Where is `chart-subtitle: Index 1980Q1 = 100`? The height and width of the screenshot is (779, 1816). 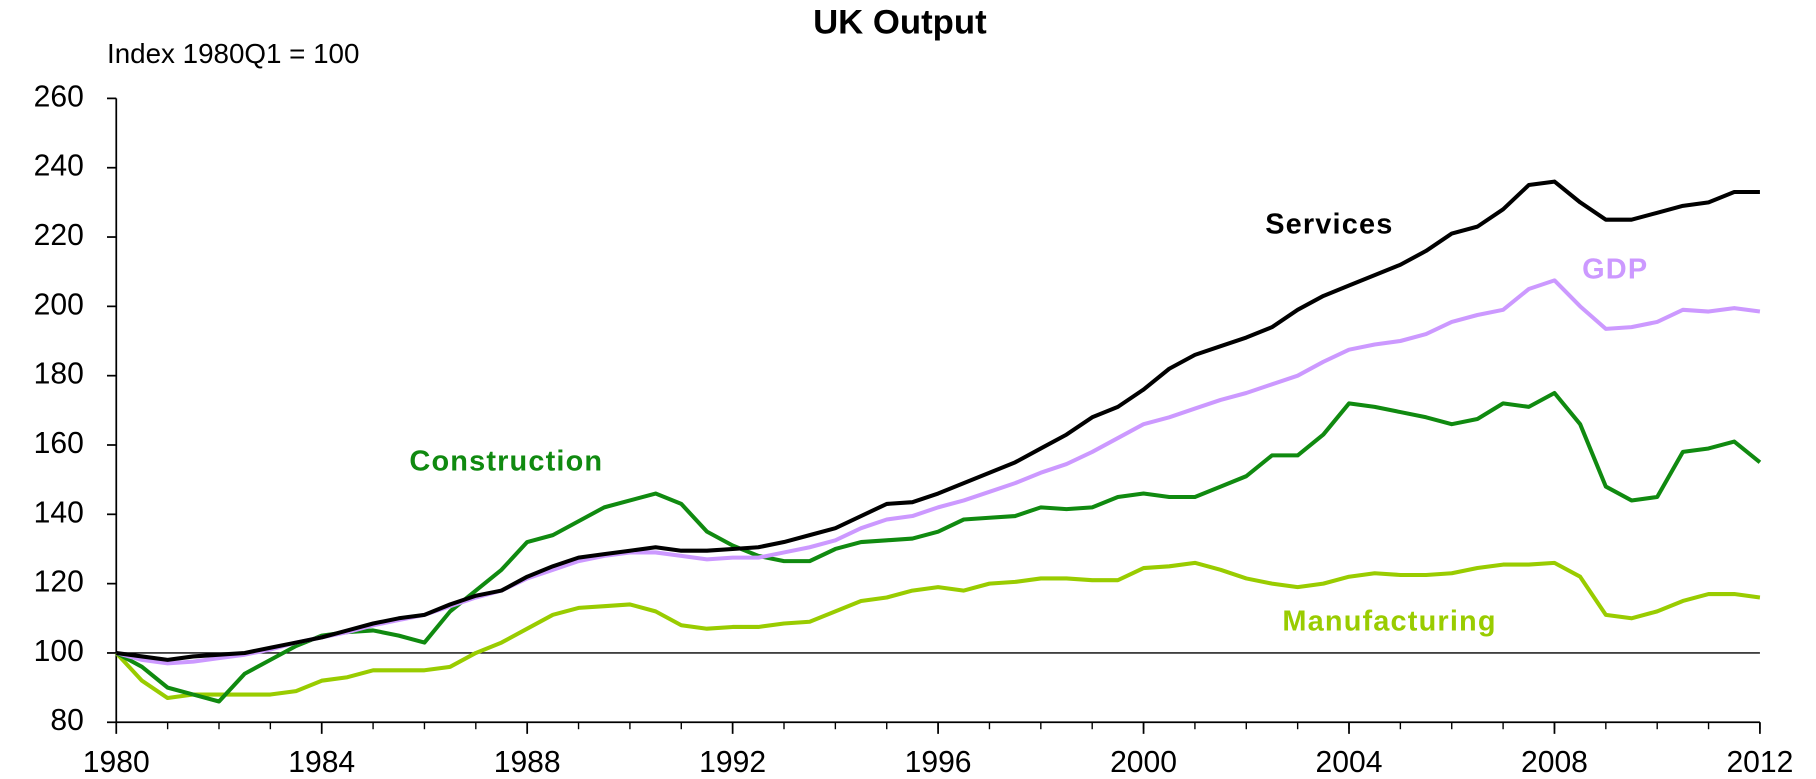 chart-subtitle: Index 1980Q1 = 100 is located at coordinates (233, 53).